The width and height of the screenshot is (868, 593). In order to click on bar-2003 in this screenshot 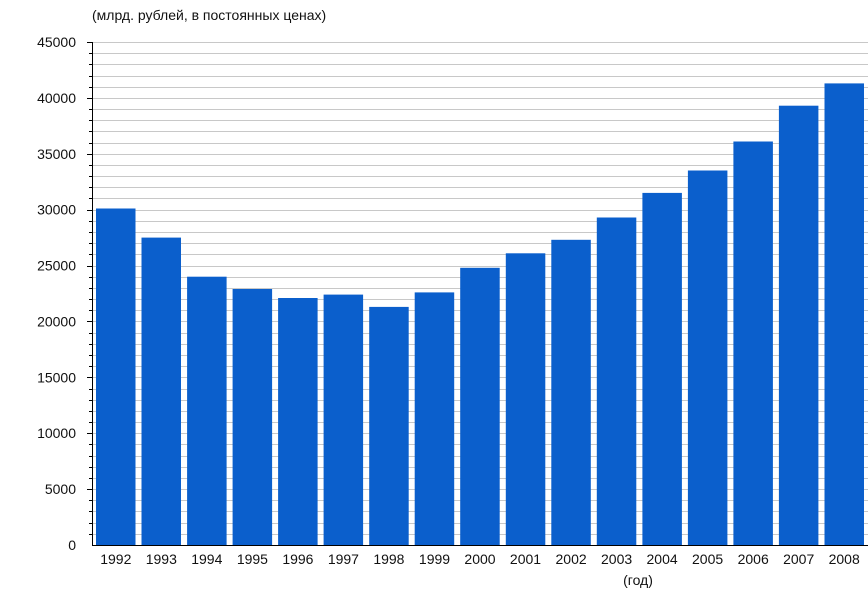, I will do `click(616, 381)`.